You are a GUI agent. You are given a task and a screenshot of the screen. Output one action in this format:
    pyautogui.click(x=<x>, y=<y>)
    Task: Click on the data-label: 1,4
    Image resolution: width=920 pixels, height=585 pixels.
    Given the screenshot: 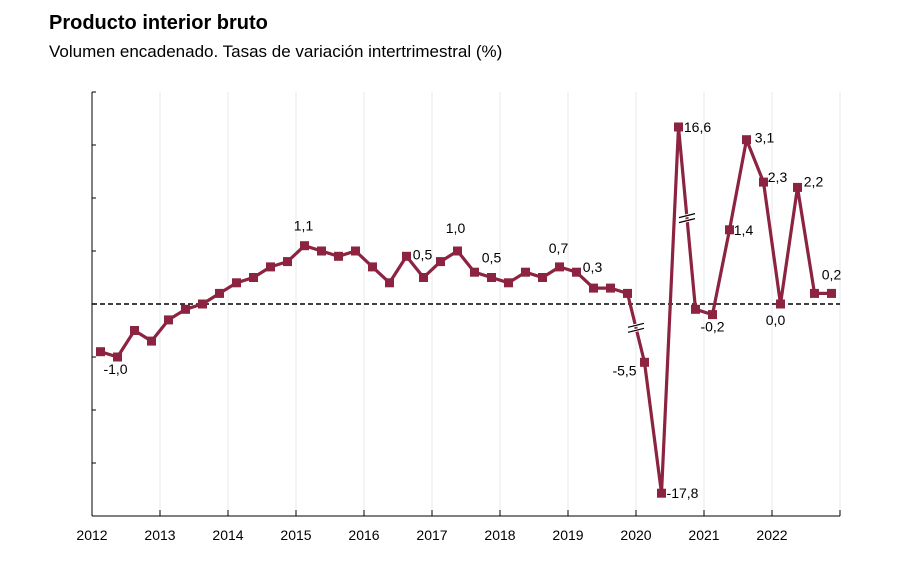 What is the action you would take?
    pyautogui.click(x=744, y=230)
    